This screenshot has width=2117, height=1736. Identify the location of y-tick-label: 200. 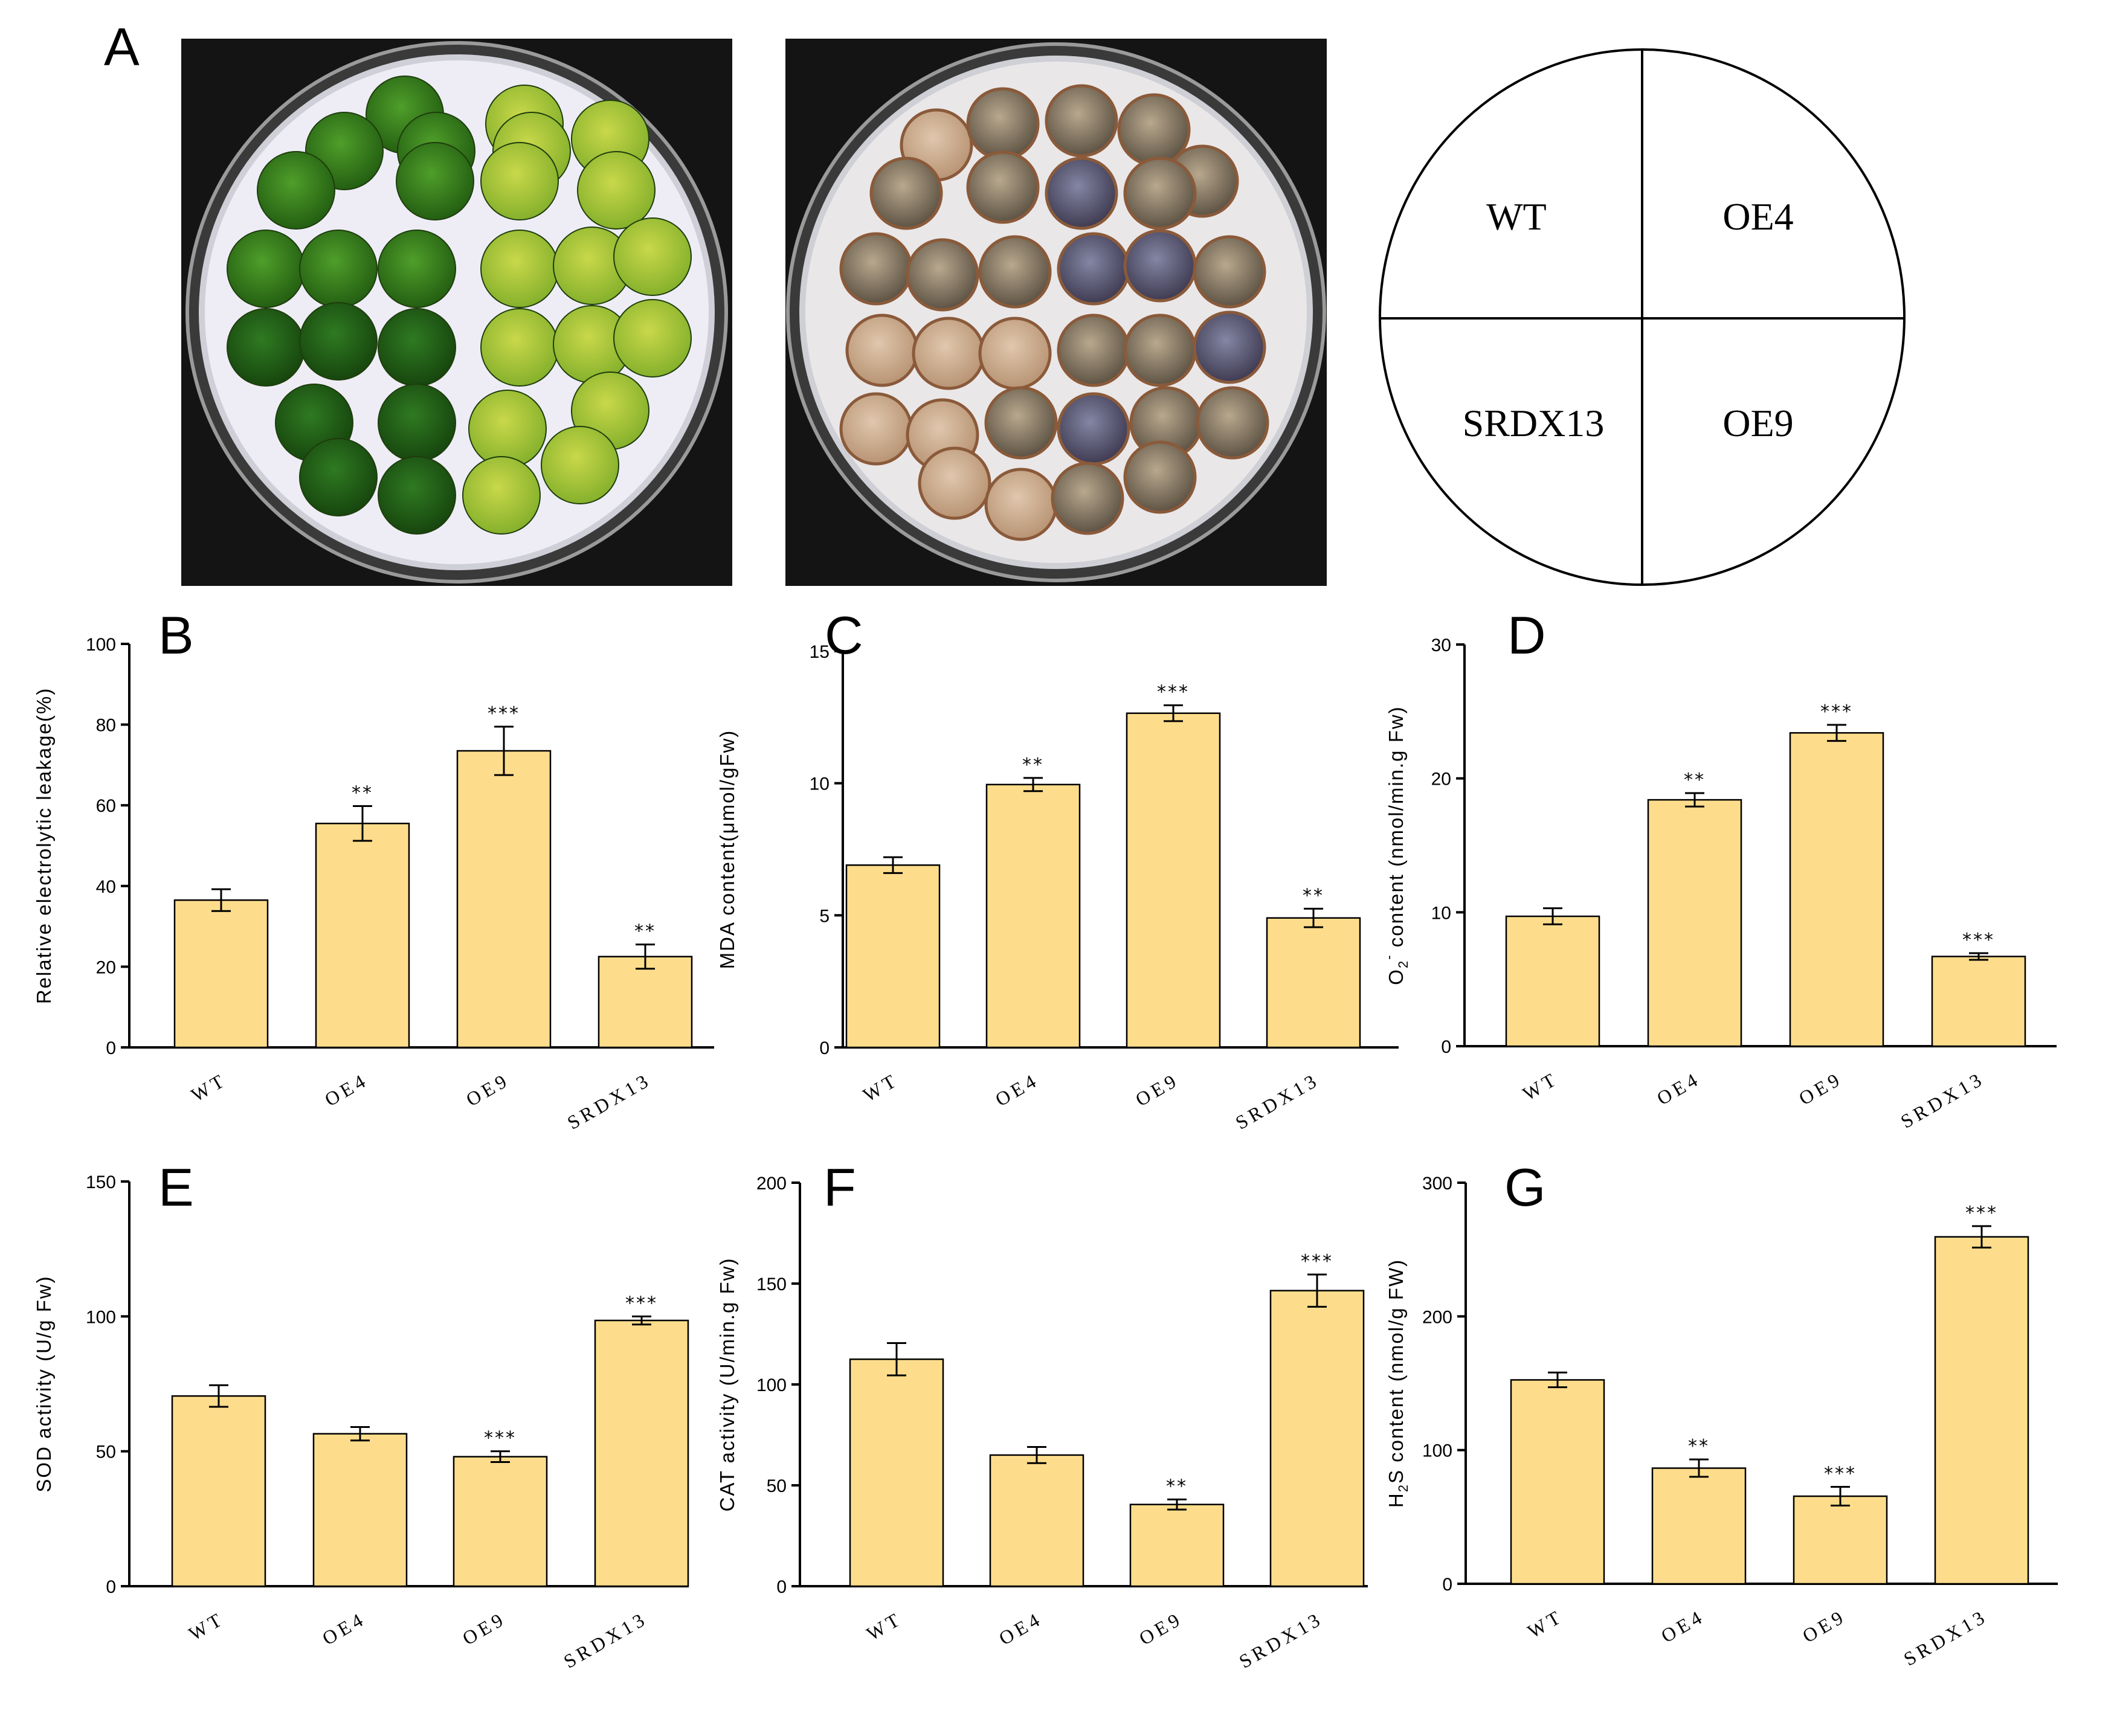
(1437, 1317).